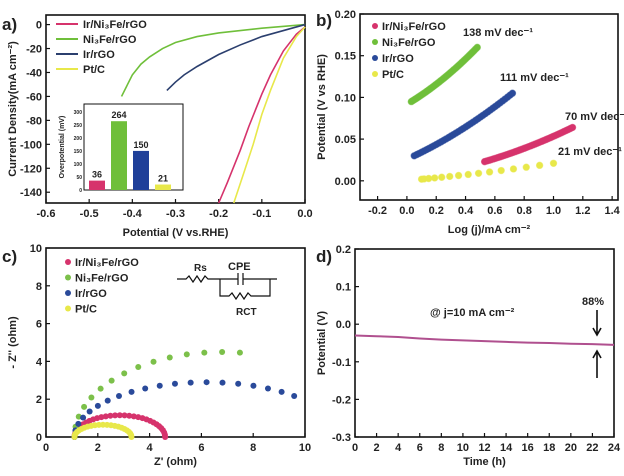 The width and height of the screenshot is (624, 476). Describe the element at coordinates (343, 288) in the screenshot. I see `y-tick-label: 0.1` at that location.